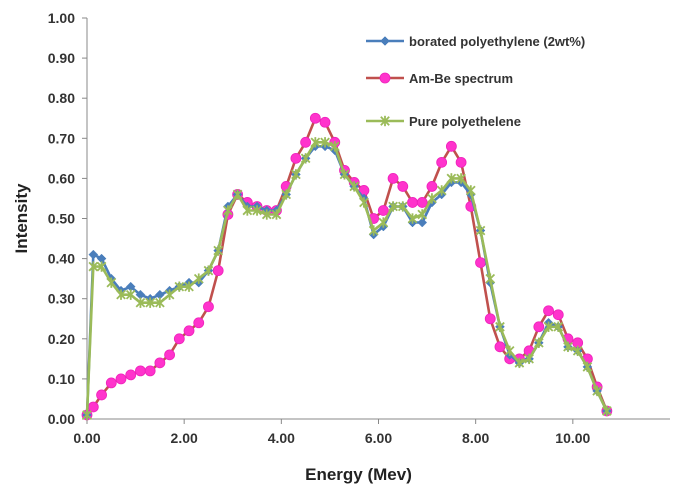 The width and height of the screenshot is (680, 490). What do you see at coordinates (61, 219) in the screenshot?
I see `y-tick-label: 0.50` at bounding box center [61, 219].